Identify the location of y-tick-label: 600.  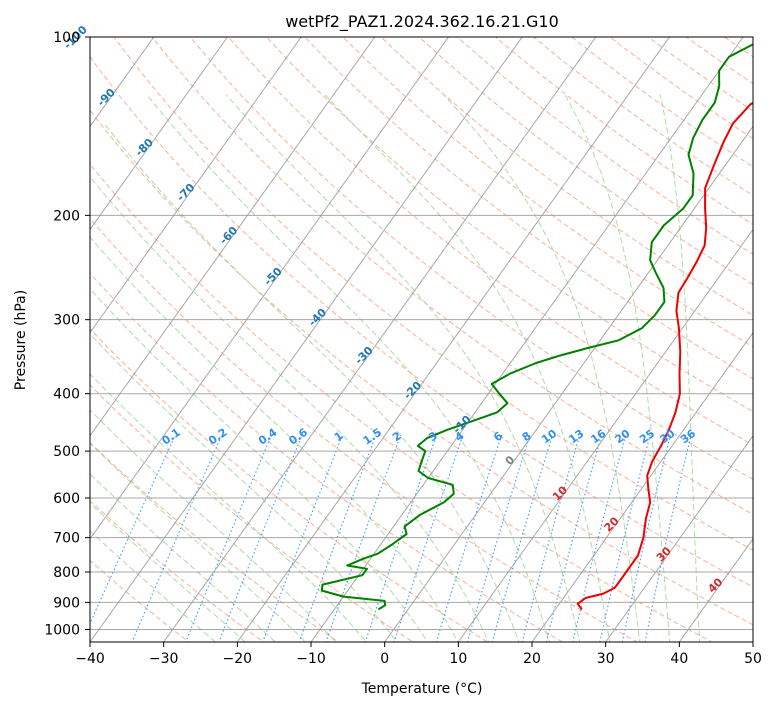
(66, 499).